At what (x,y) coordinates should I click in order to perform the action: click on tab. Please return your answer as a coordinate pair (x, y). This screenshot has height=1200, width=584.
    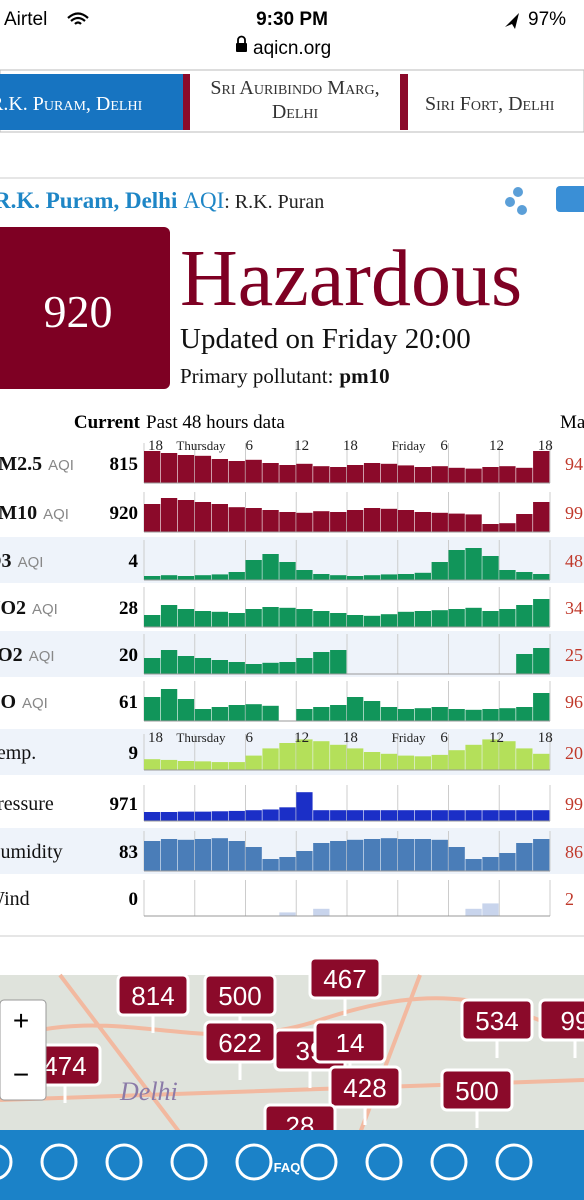
    Looking at the image, I should click on (295, 102).